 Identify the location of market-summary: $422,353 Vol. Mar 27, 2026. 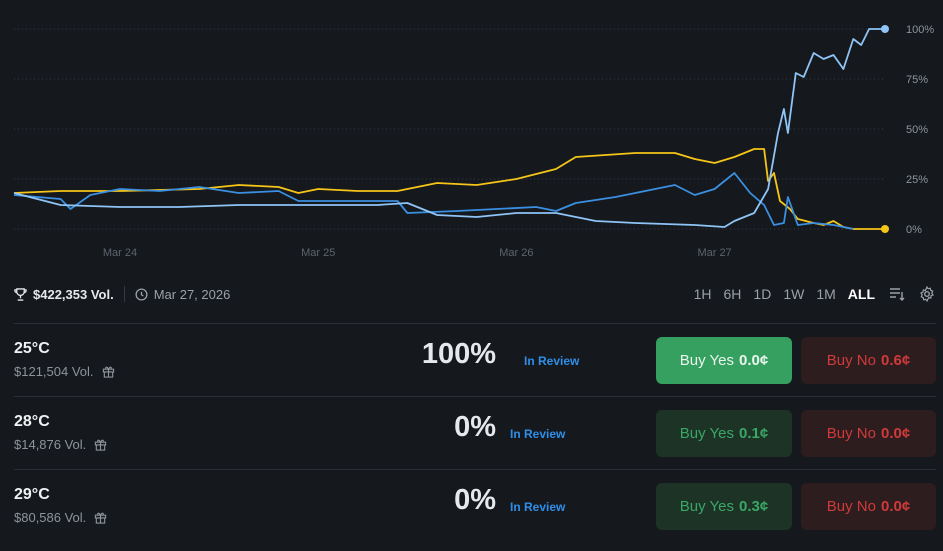
(122, 294).